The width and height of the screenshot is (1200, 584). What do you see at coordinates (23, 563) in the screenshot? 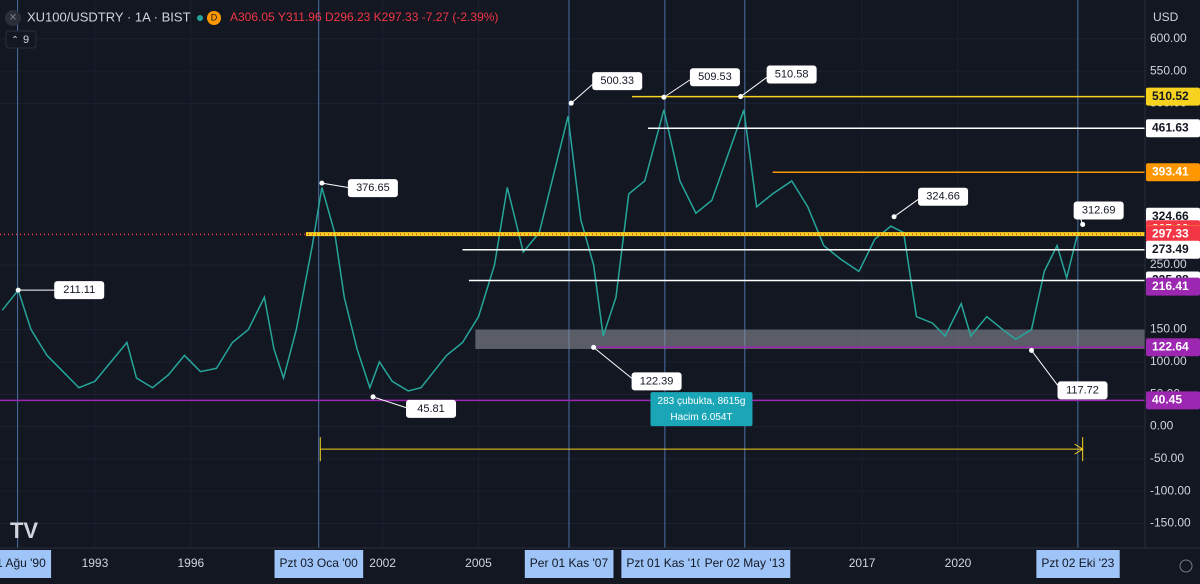
I see `x-tick-label: 01 Ağu '90` at bounding box center [23, 563].